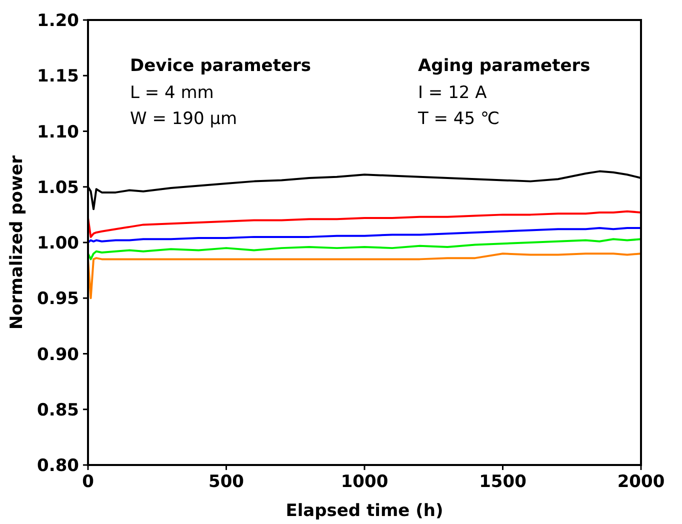 The height and width of the screenshot is (524, 682). Describe the element at coordinates (58, 76) in the screenshot. I see `y-tick-label: 1.15` at that location.